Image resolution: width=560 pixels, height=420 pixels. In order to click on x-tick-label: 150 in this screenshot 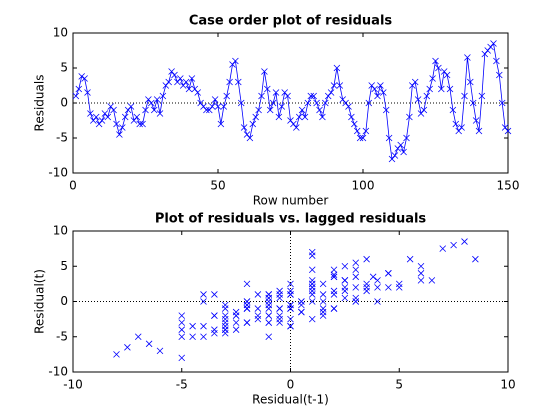, I will do `click(508, 186)`.